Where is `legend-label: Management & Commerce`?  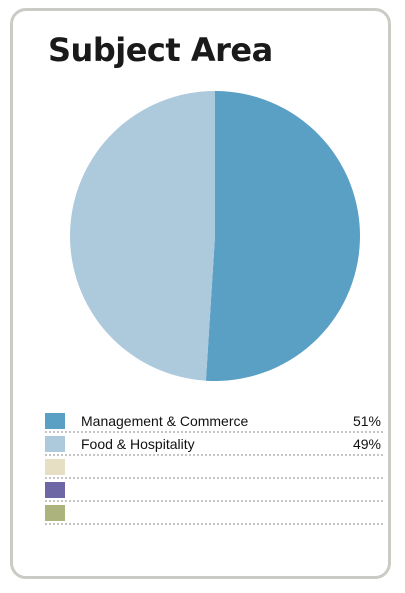
legend-label: Management & Commerce is located at coordinates (165, 421).